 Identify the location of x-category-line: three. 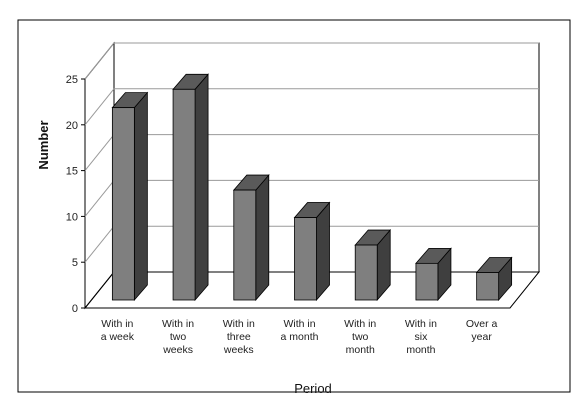
(239, 337).